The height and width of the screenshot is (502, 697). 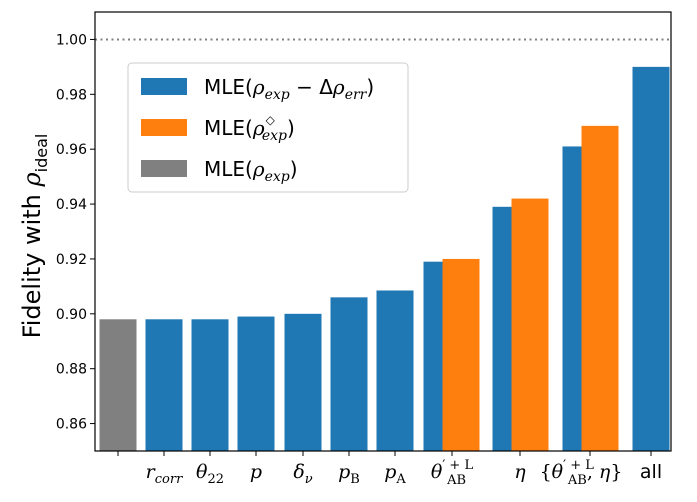 I want to click on y-tick-label: 0.96, so click(x=71, y=150).